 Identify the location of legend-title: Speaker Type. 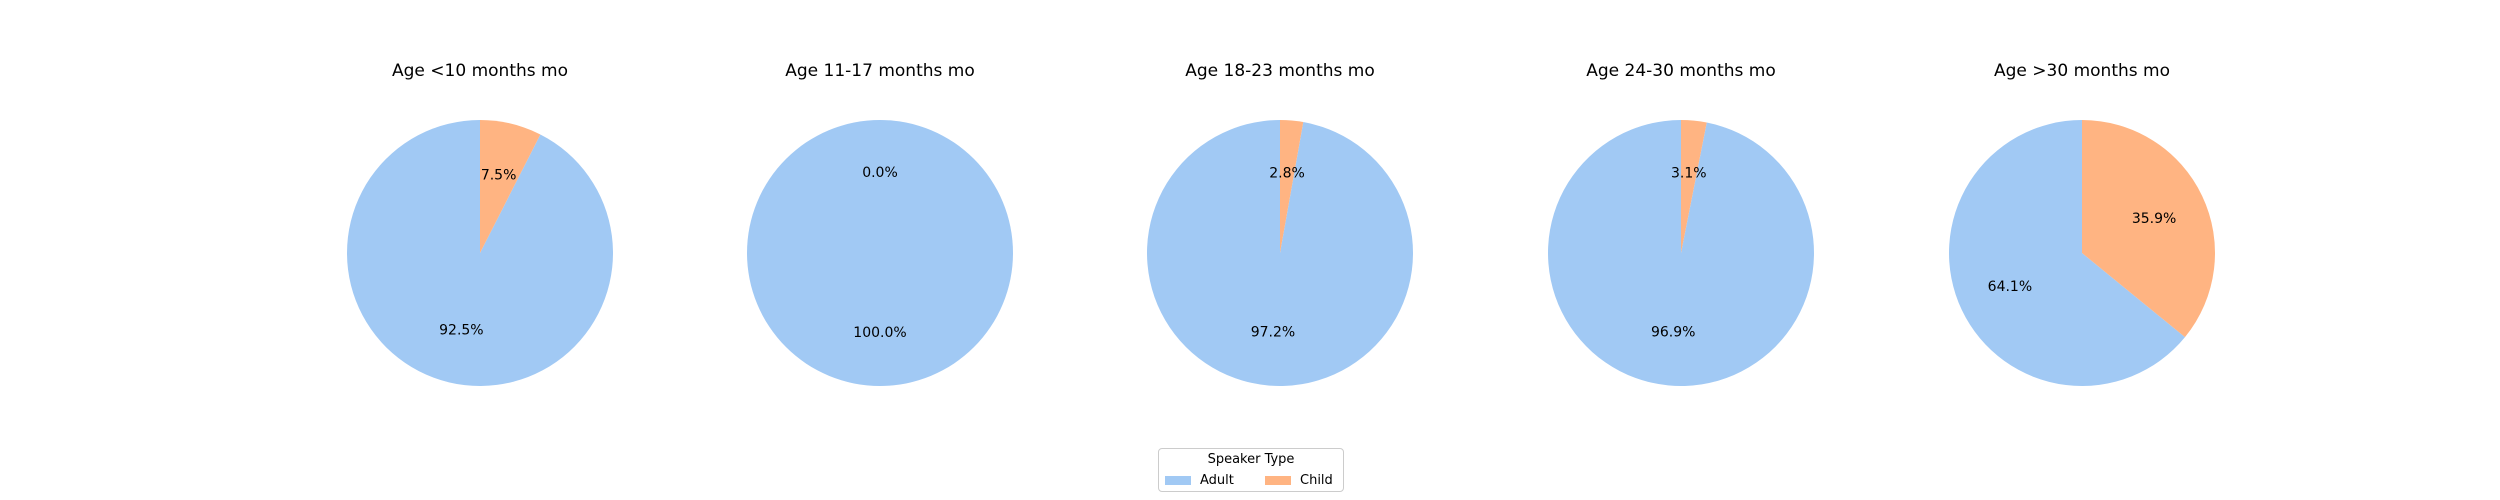
(1251, 459).